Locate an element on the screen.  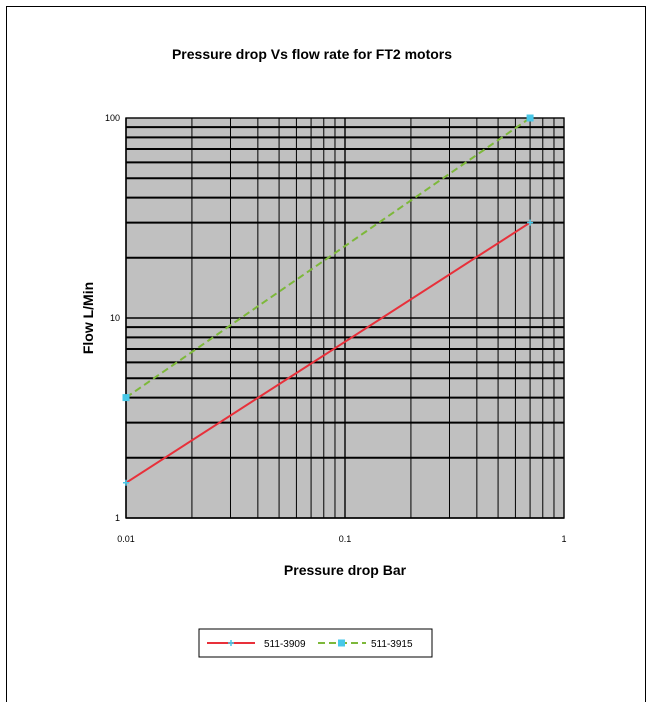
x-tick-label: 0.01 is located at coordinates (126, 539).